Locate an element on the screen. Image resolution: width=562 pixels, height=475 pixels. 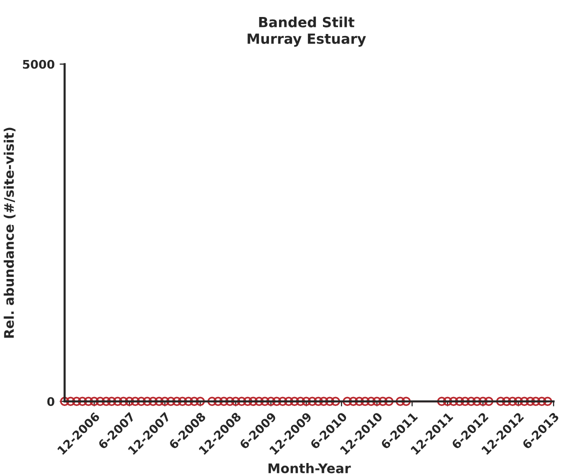
y-tick-label: 0 is located at coordinates (50, 401).